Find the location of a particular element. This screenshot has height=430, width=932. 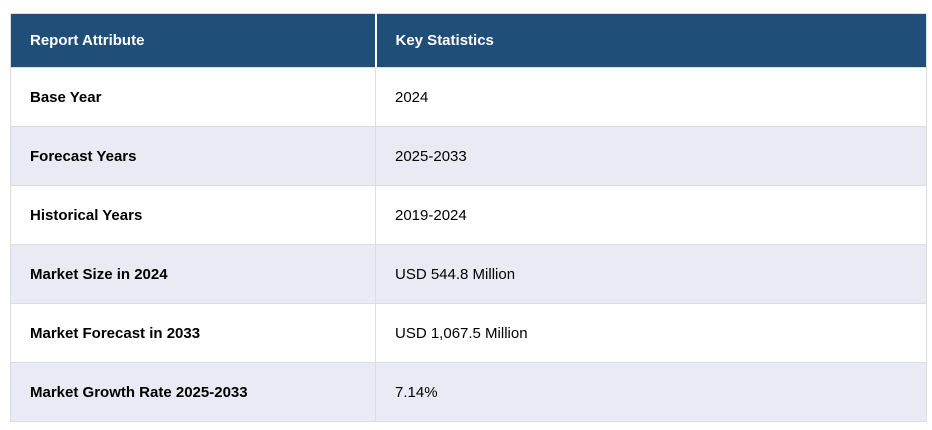

column-header-key-statistics: Key Statistics is located at coordinates (651, 40).